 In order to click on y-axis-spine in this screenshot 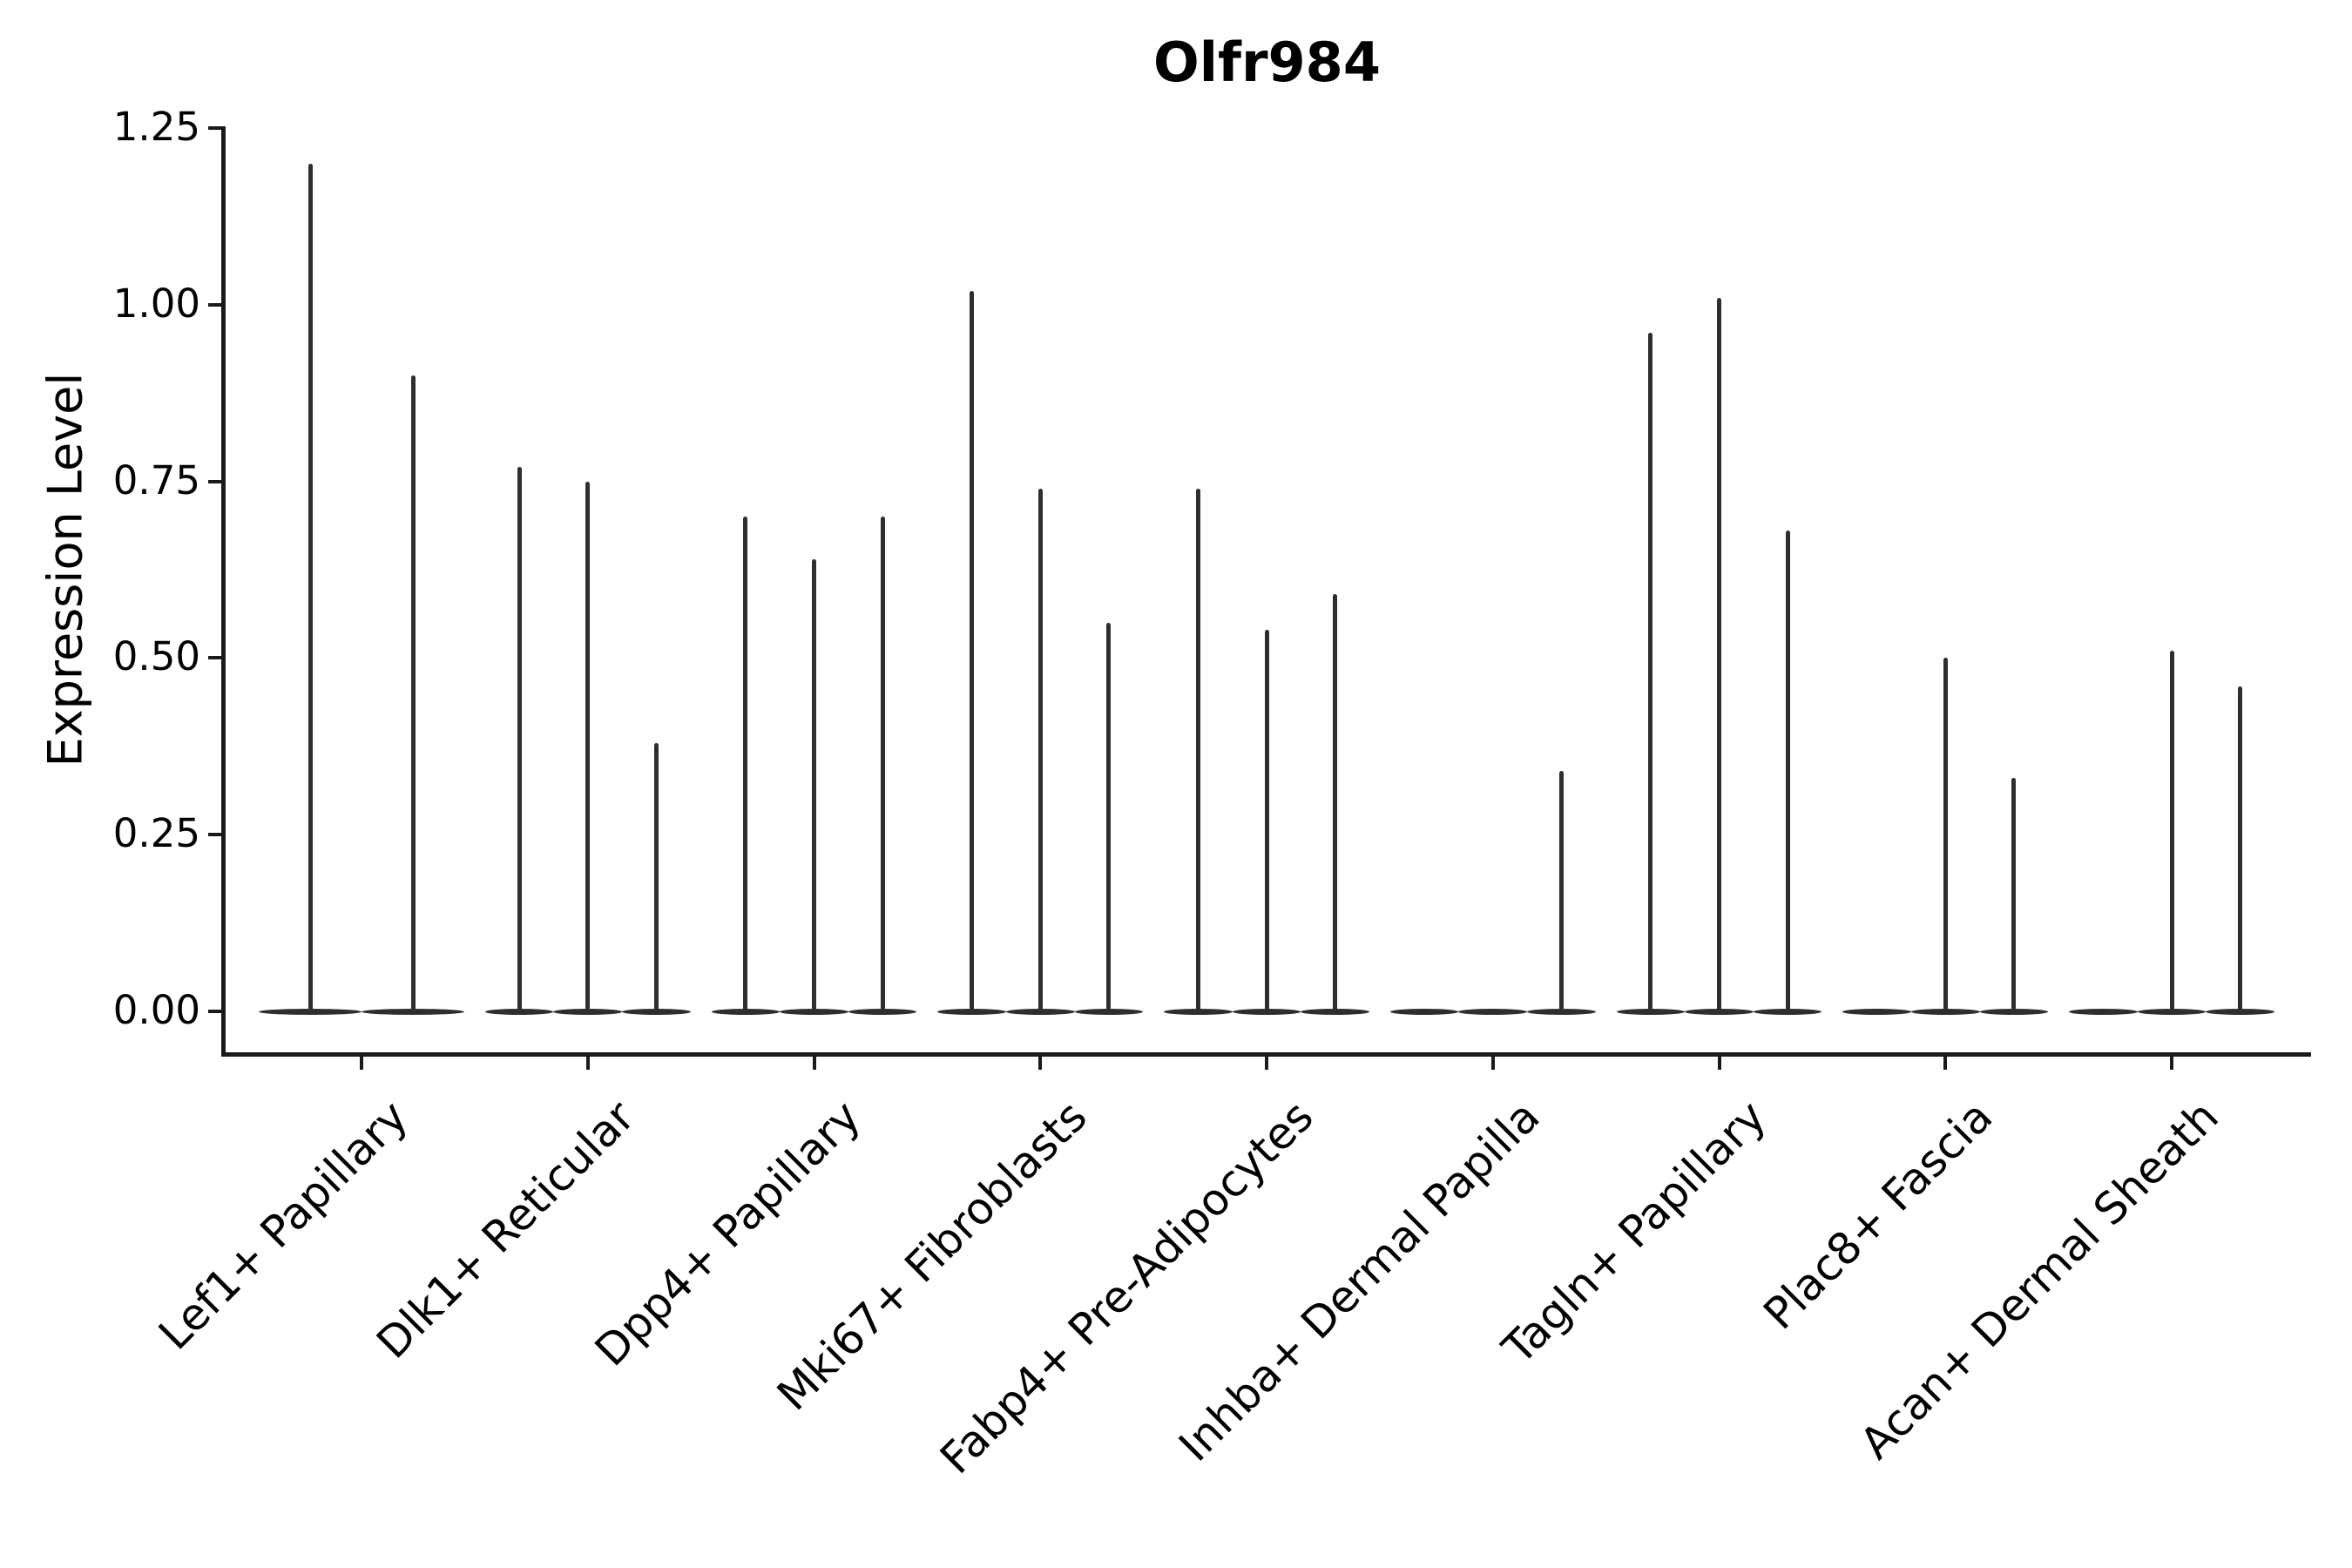, I will do `click(223, 591)`.